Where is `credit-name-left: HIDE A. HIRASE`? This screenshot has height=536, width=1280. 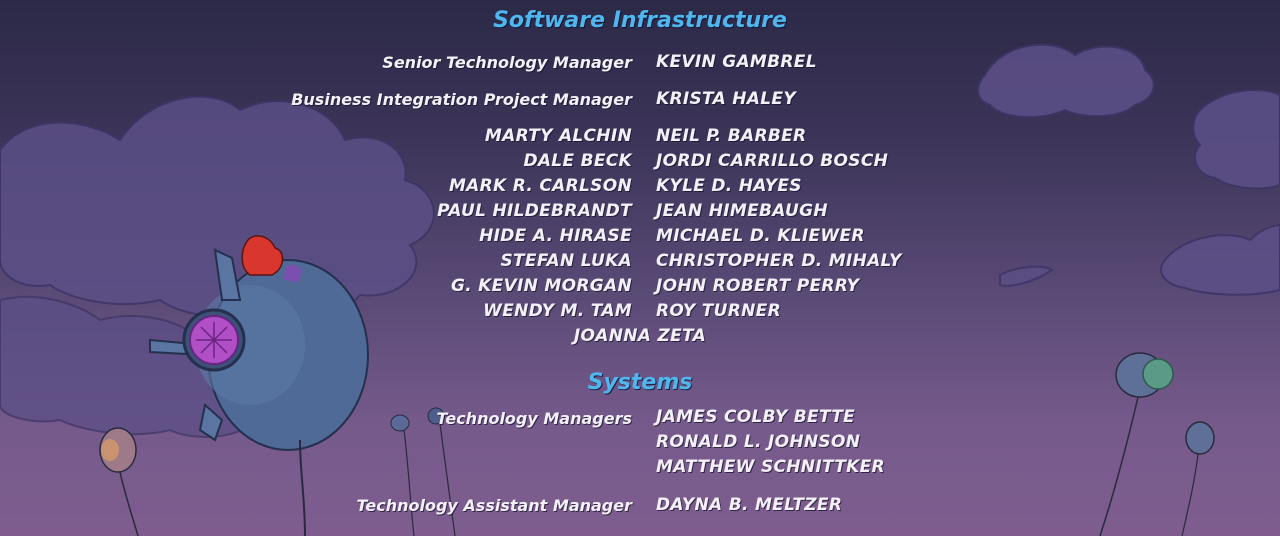
credit-name-left: HIDE A. HIRASE is located at coordinates (555, 236).